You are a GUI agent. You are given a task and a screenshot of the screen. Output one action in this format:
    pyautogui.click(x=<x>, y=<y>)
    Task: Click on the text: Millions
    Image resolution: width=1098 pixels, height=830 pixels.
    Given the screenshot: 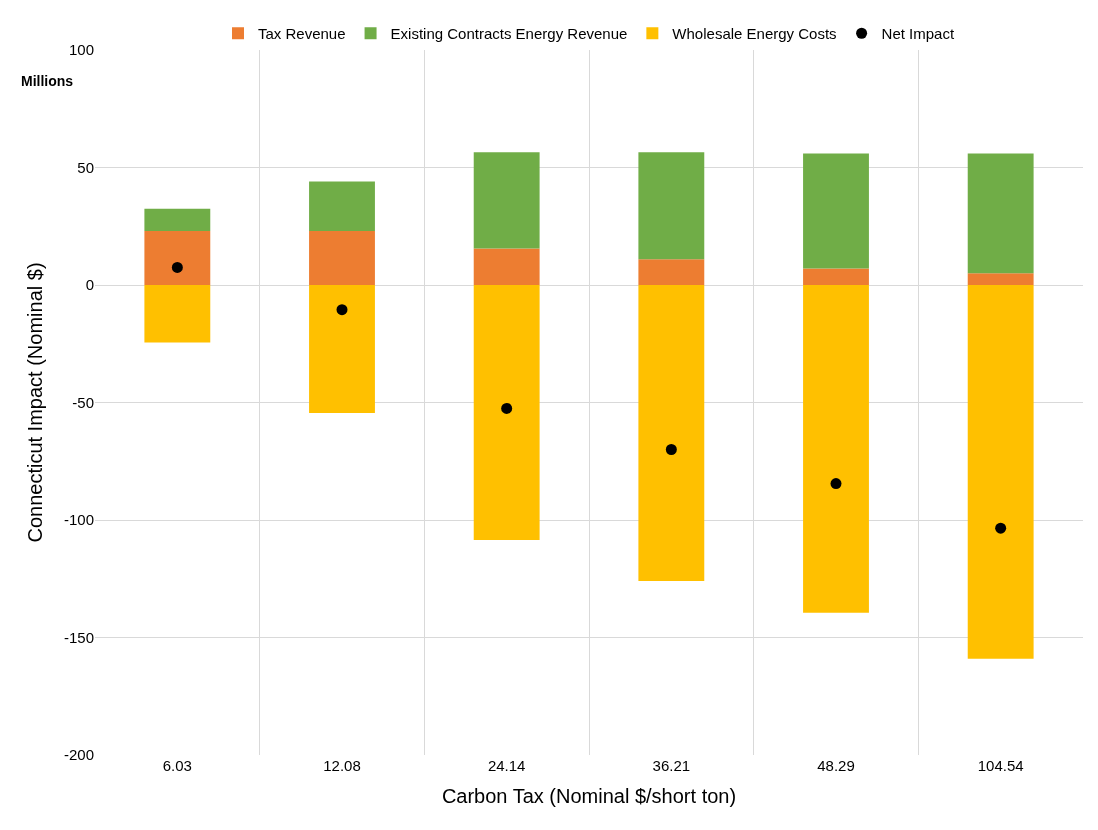 What is the action you would take?
    pyautogui.click(x=47, y=81)
    